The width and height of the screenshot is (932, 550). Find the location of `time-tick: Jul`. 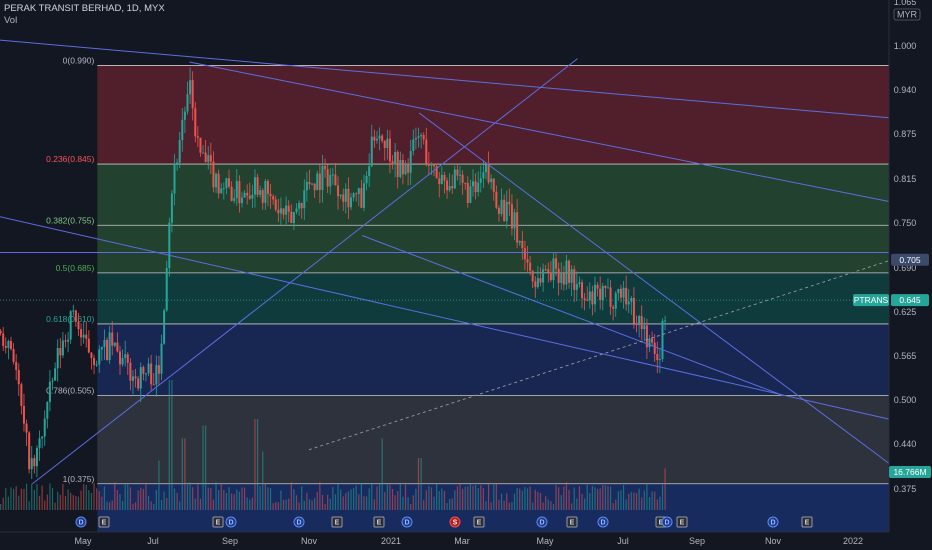

time-tick: Jul is located at coordinates (623, 541).